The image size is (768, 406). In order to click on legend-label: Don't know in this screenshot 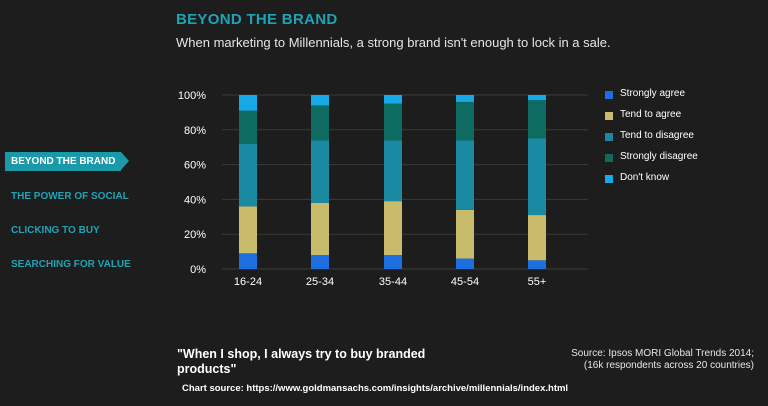, I will do `click(645, 177)`.